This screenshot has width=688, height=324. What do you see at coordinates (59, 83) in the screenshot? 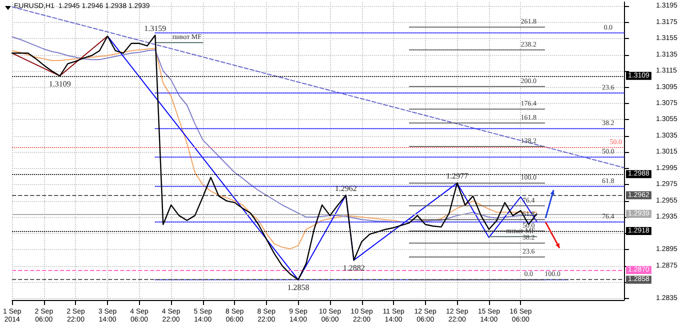
I see `annotation: 1.3109` at bounding box center [59, 83].